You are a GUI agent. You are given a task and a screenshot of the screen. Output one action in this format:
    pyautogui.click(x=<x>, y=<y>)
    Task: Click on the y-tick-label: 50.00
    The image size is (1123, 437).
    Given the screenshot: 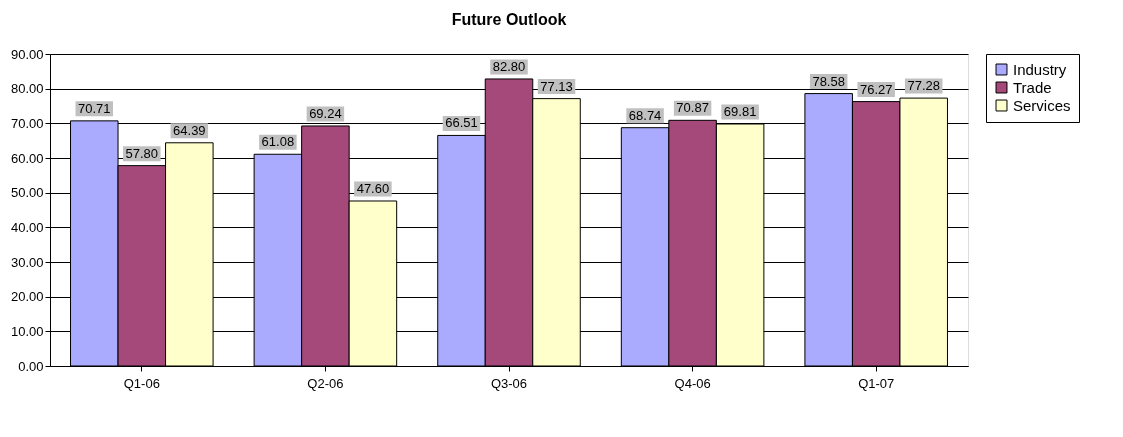 What is the action you would take?
    pyautogui.click(x=27, y=193)
    